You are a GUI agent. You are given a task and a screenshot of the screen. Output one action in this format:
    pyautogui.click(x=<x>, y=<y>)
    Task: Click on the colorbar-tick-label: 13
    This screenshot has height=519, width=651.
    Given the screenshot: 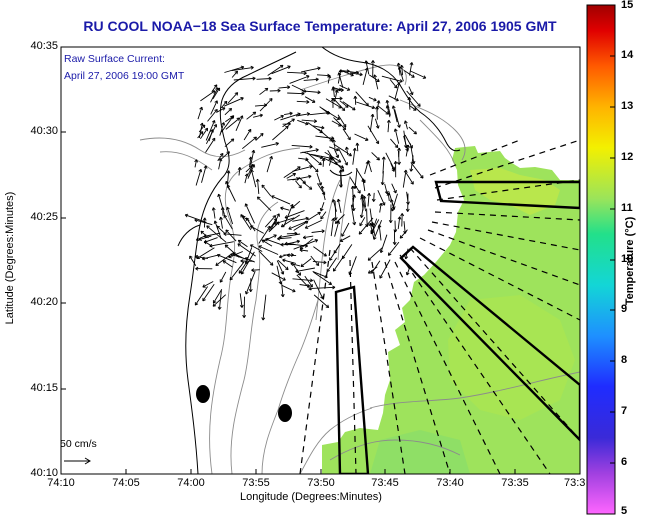 What is the action you would take?
    pyautogui.click(x=627, y=106)
    